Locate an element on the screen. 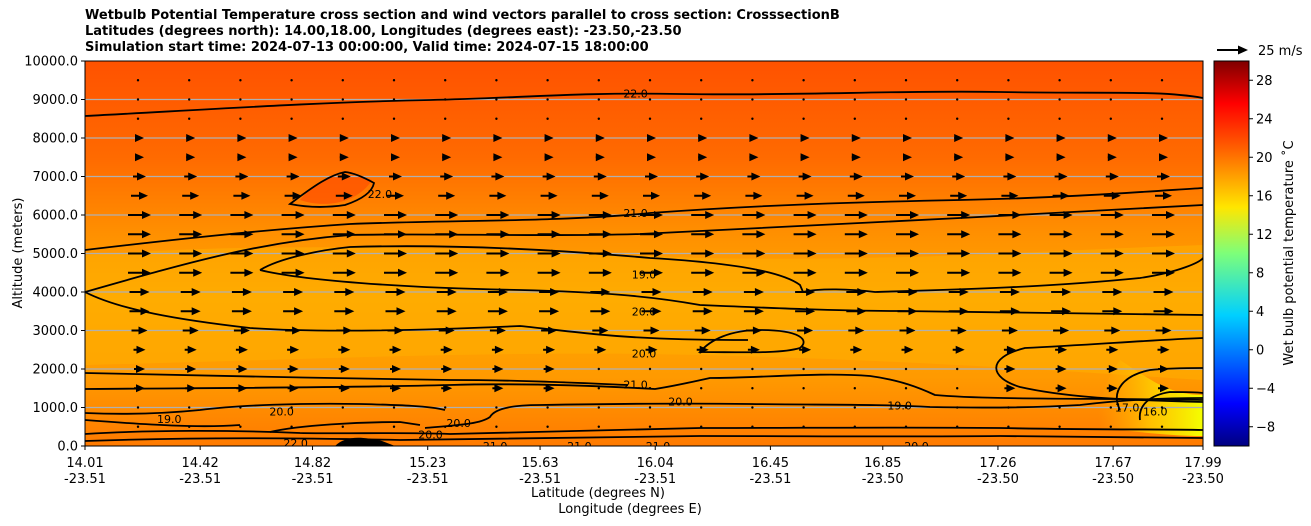  colorbar-tick-label: −4 is located at coordinates (1265, 389).